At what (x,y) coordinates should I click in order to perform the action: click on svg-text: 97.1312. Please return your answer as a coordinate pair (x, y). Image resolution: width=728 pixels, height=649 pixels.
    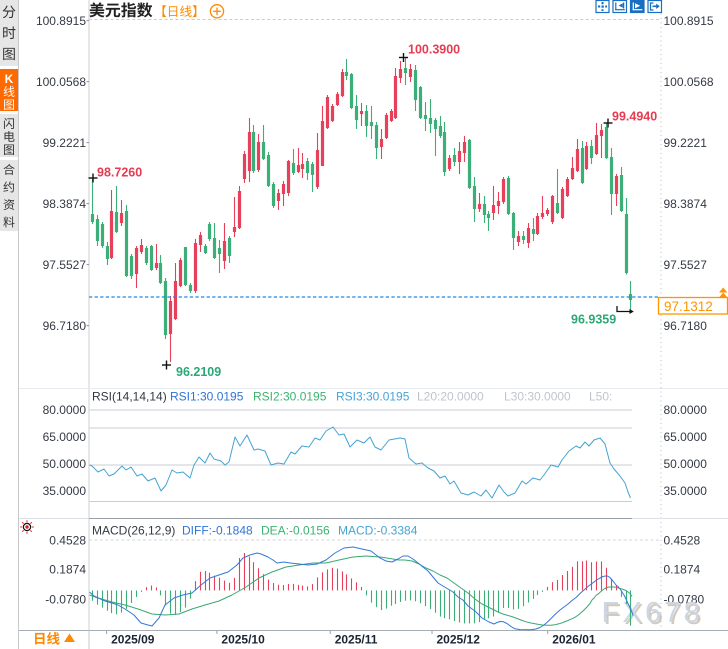
    Looking at the image, I should click on (688, 306).